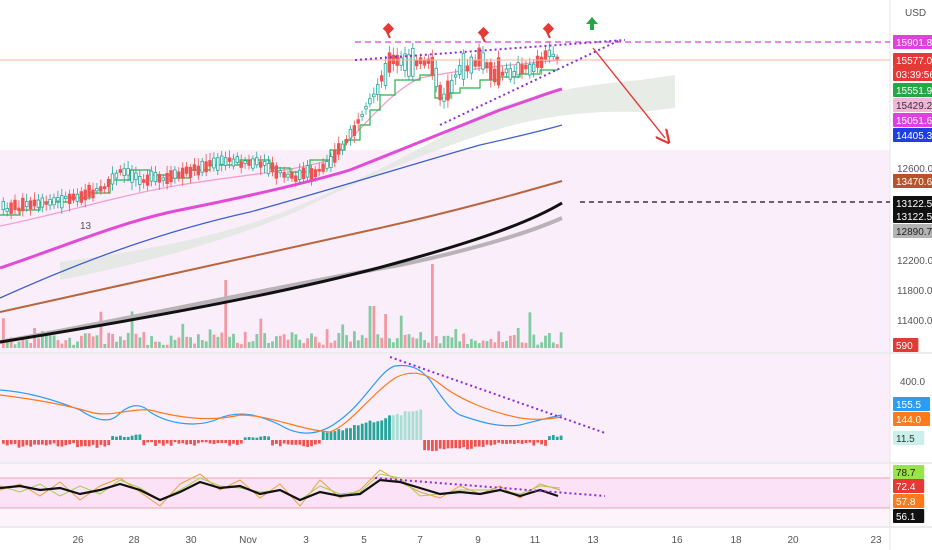  What do you see at coordinates (677, 540) in the screenshot?
I see `x-tick-label: 16` at bounding box center [677, 540].